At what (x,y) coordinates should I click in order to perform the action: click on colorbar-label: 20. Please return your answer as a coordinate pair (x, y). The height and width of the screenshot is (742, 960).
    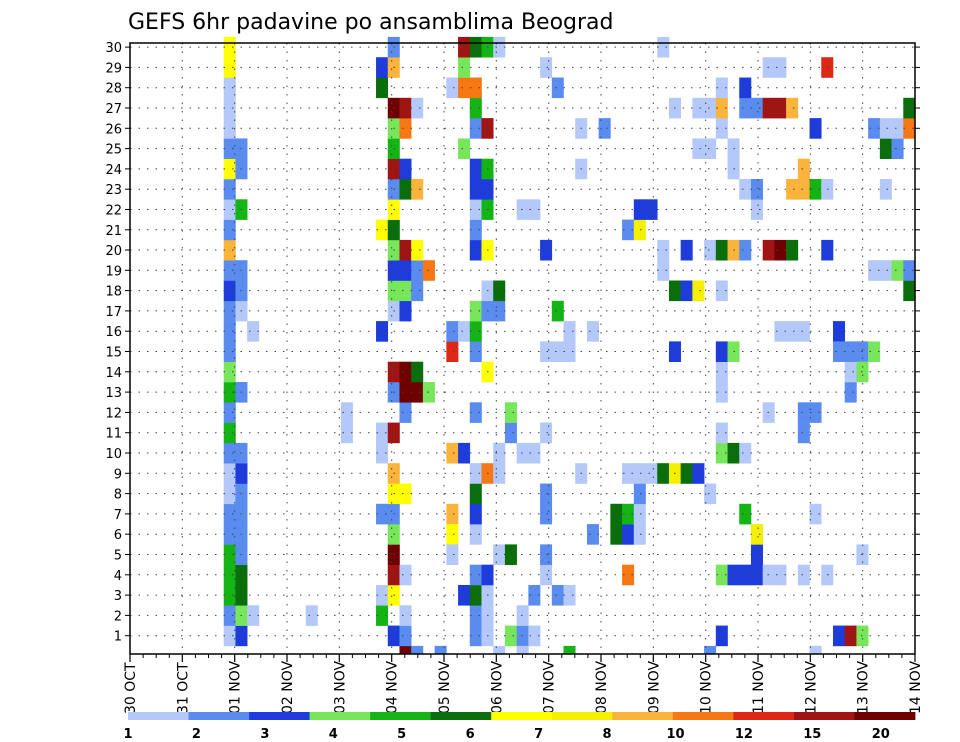
    Looking at the image, I should click on (881, 734).